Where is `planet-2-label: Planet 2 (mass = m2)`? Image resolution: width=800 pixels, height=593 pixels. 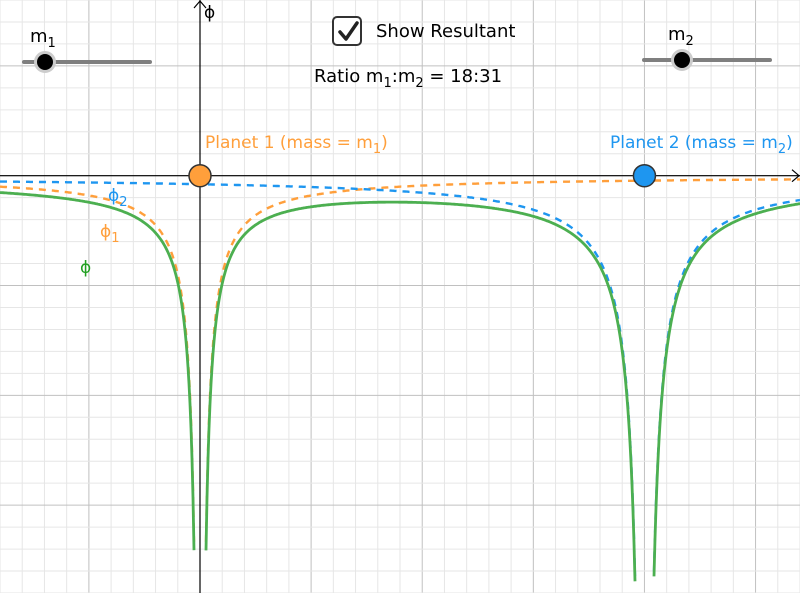 planet-2-label: Planet 2 (mass = m2) is located at coordinates (701, 145).